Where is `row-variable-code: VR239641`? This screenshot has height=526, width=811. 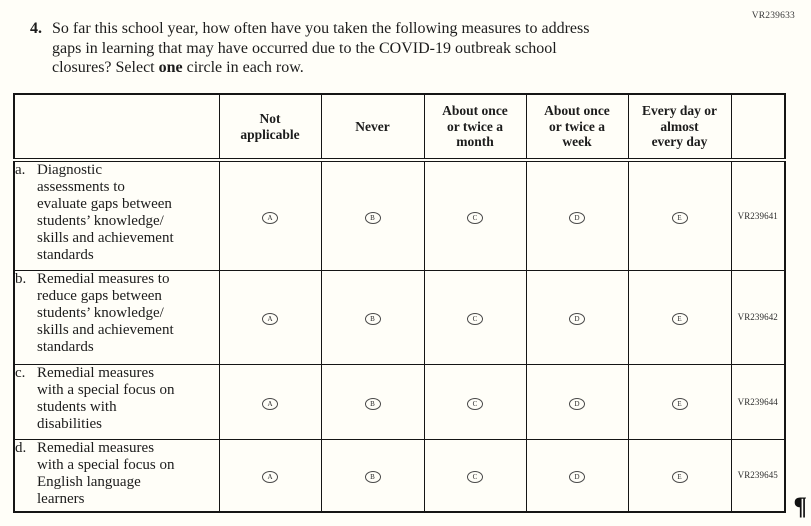
row-variable-code: VR239641 is located at coordinates (758, 215).